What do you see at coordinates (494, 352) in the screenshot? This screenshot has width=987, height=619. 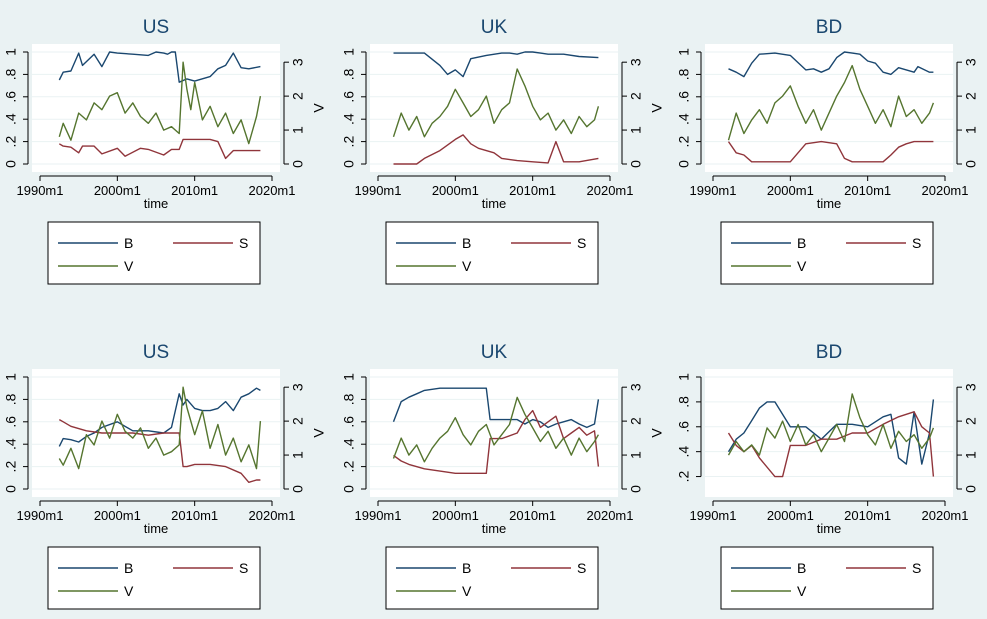 I see `panel-title: UK` at bounding box center [494, 352].